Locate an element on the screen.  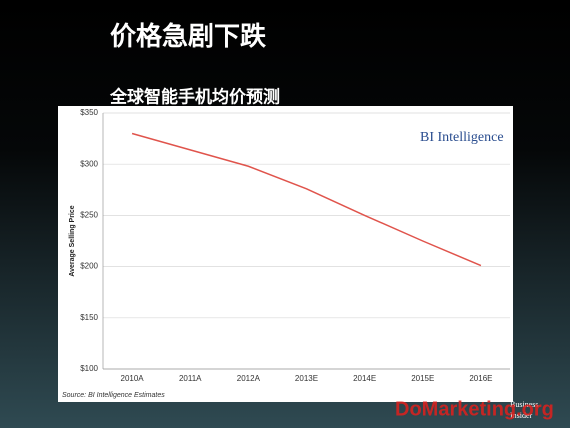
watermark: DoMarketing.org is located at coordinates (474, 409).